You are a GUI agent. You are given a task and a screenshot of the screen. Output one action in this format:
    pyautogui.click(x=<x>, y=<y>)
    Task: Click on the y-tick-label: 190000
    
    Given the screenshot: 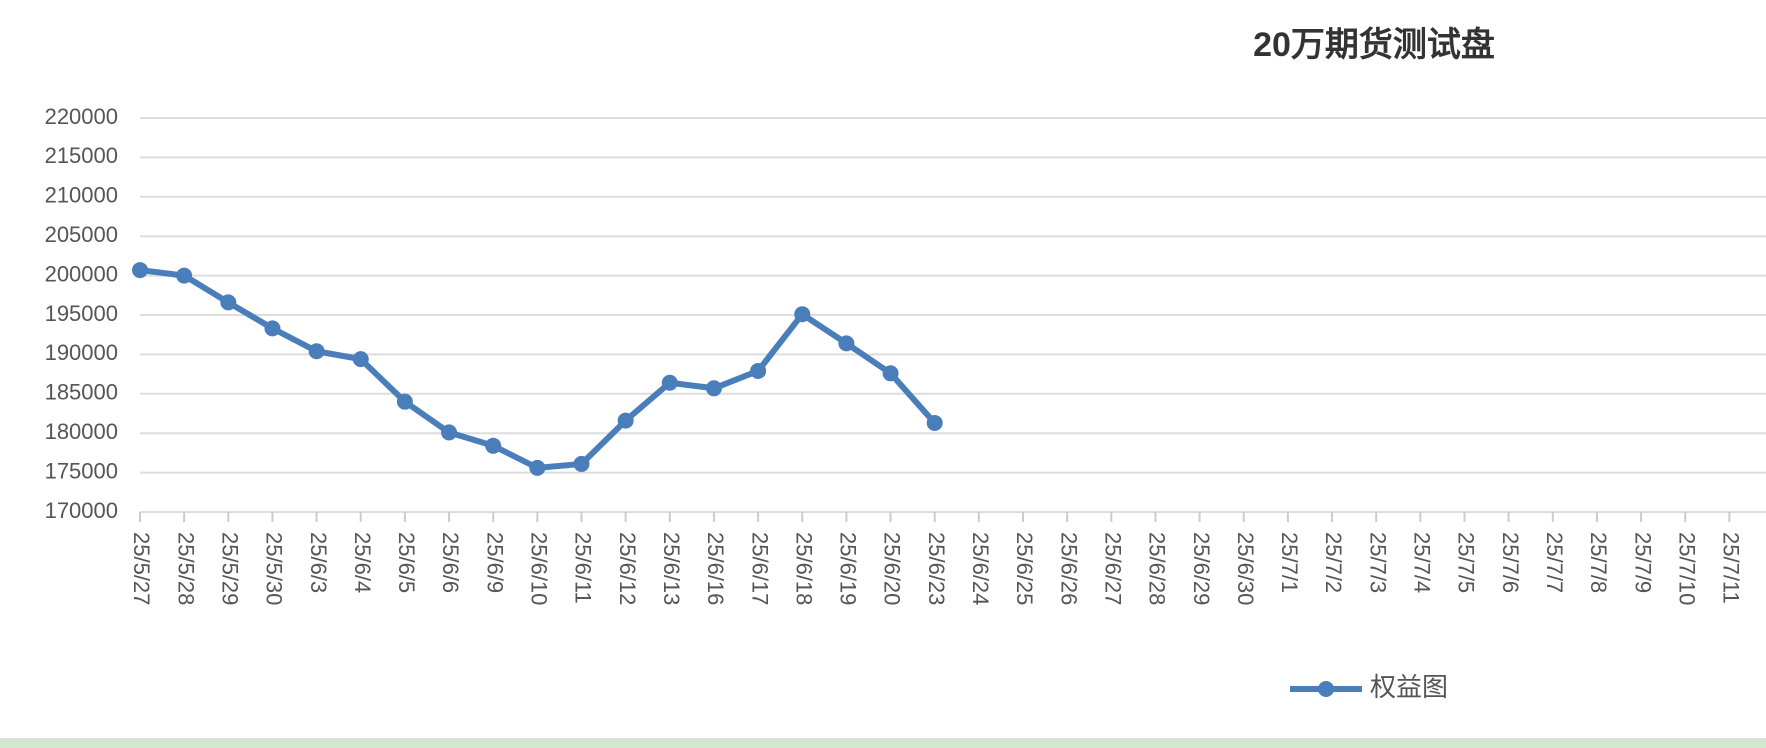 What is the action you would take?
    pyautogui.click(x=81, y=352)
    